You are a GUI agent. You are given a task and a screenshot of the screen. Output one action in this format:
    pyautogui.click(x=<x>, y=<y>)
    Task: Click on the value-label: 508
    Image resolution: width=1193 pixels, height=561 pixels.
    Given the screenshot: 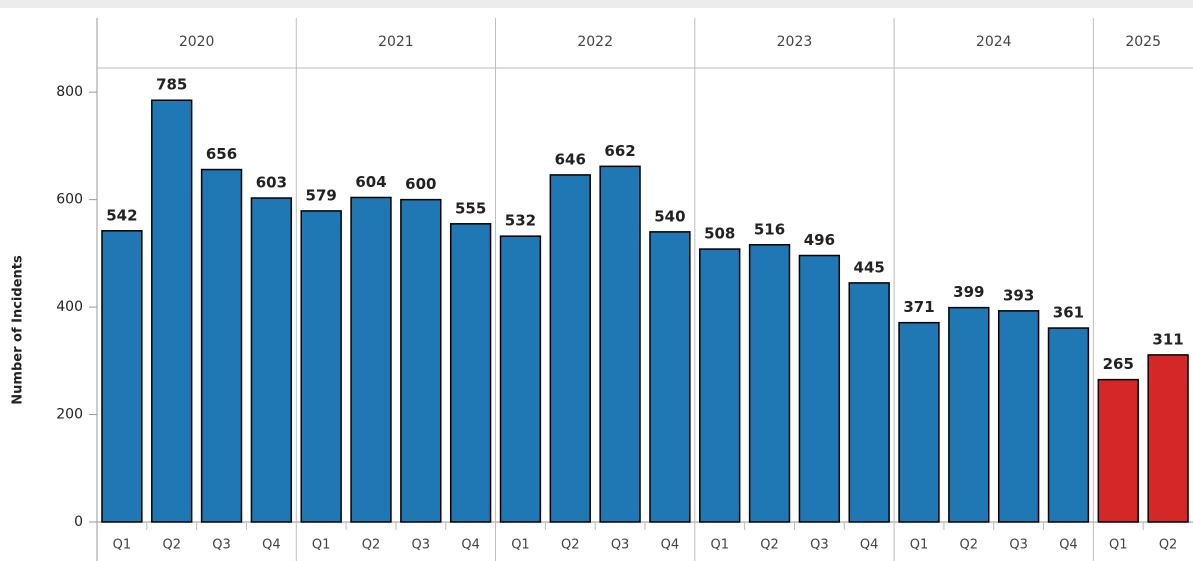 What is the action you would take?
    pyautogui.click(x=719, y=234)
    